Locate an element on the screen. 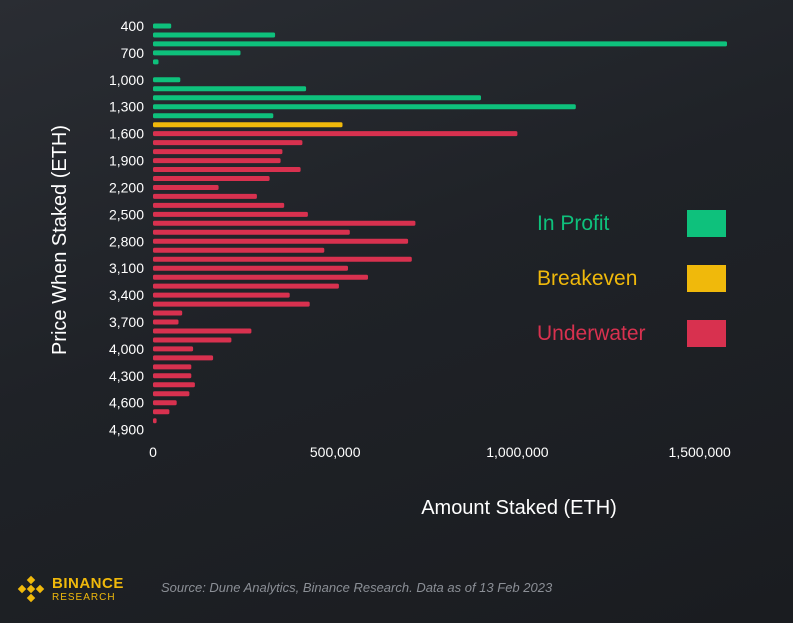 The width and height of the screenshot is (793, 623). y-tick-label: 1,600 is located at coordinates (126, 134).